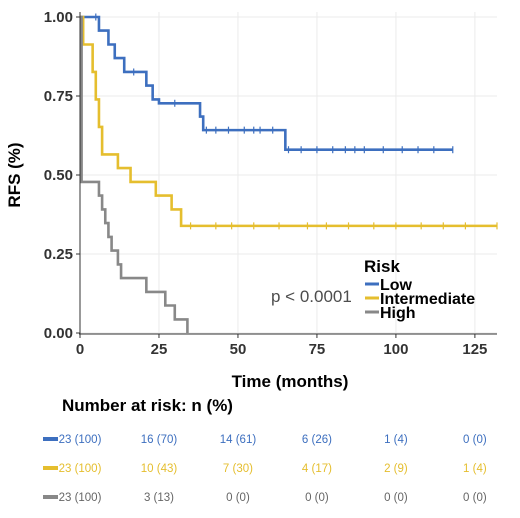  I want to click on risk-cell-low-0: 23 (100), so click(80, 440).